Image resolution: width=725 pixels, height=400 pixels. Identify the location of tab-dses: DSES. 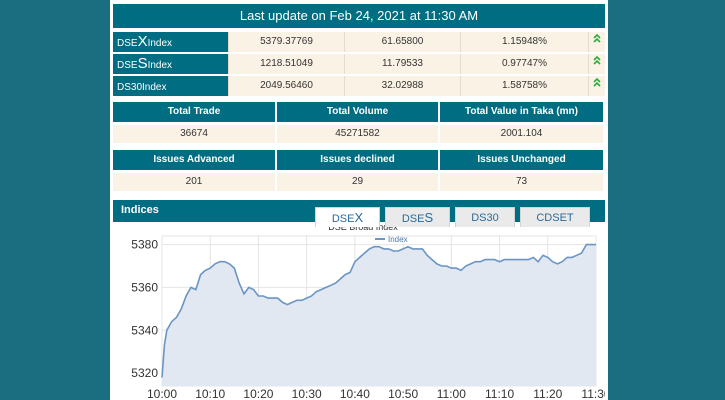
(417, 217).